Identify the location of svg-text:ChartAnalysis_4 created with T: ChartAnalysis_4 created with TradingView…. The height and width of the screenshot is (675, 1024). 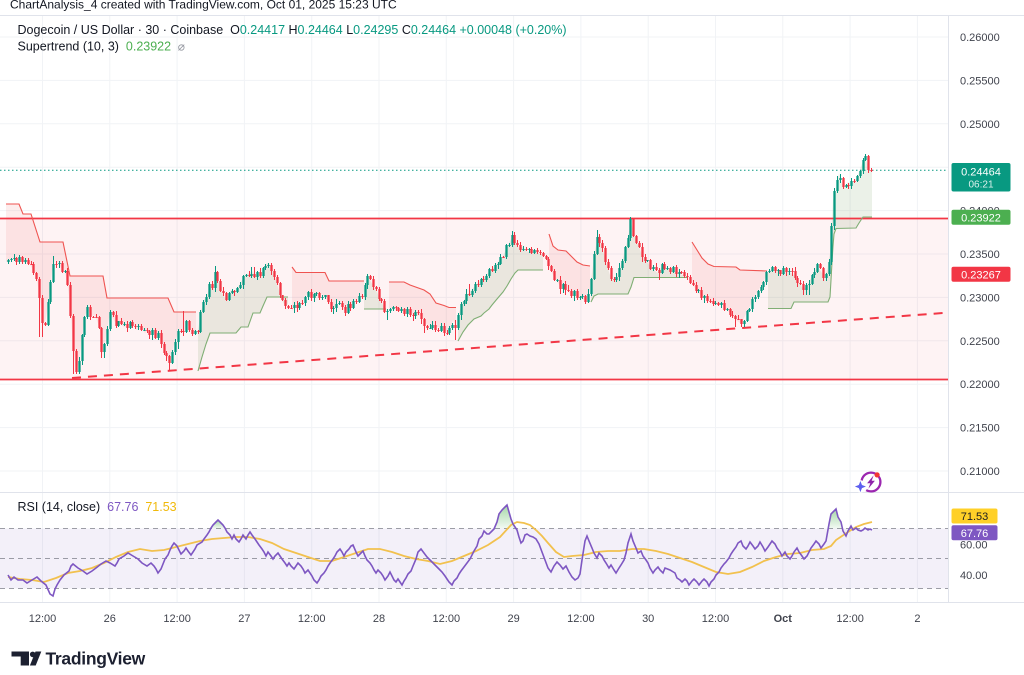
(203, 6).